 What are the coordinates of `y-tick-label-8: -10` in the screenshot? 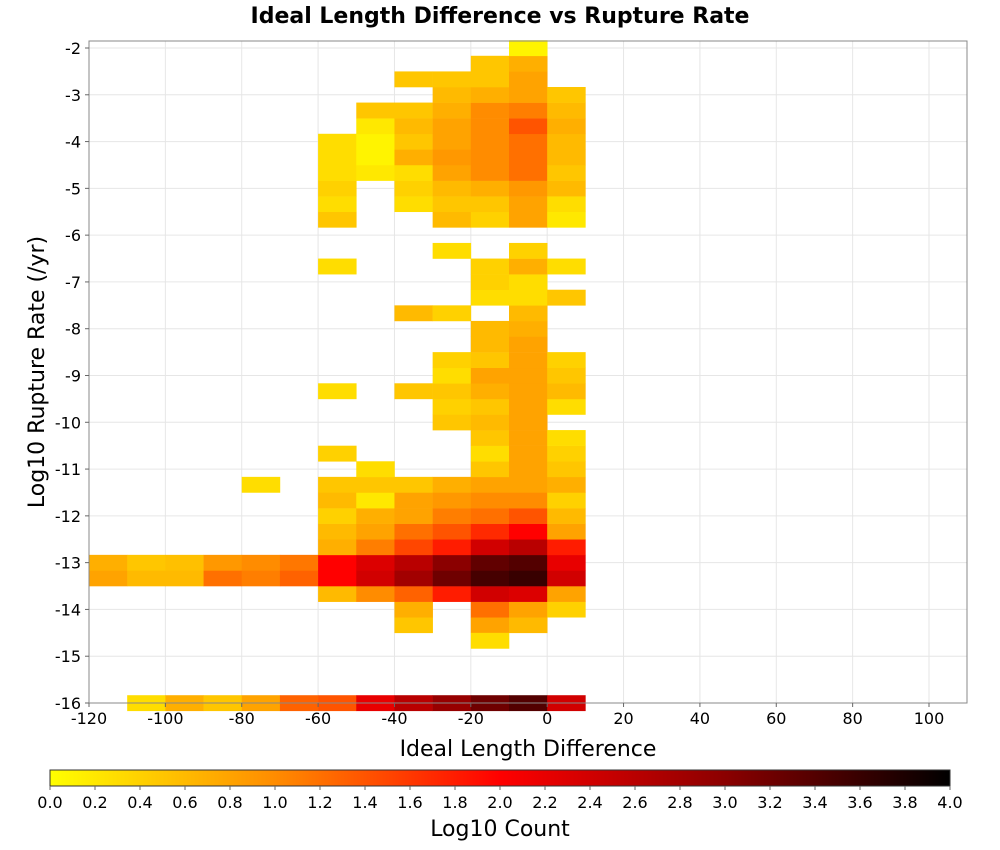 It's located at (68, 422).